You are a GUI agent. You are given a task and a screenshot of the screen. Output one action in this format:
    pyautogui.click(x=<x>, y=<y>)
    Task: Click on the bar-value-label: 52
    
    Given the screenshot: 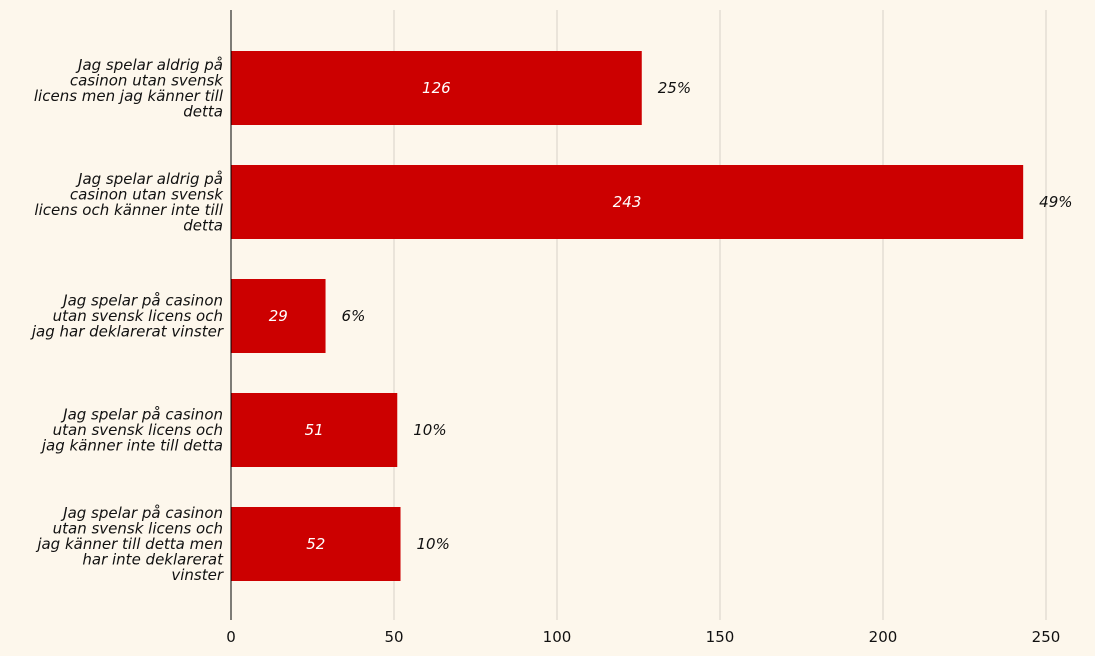 What is the action you would take?
    pyautogui.click(x=315, y=544)
    